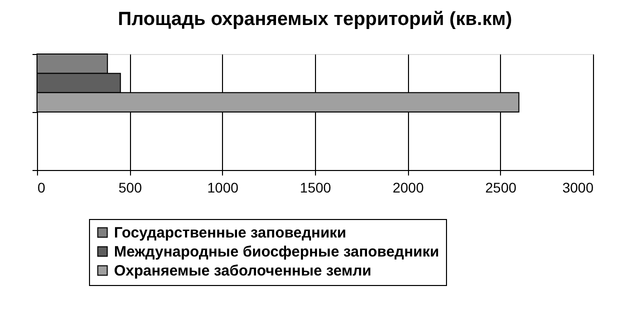 The height and width of the screenshot is (325, 626). Describe the element at coordinates (42, 188) in the screenshot. I see `x-tick-label: 0` at that location.